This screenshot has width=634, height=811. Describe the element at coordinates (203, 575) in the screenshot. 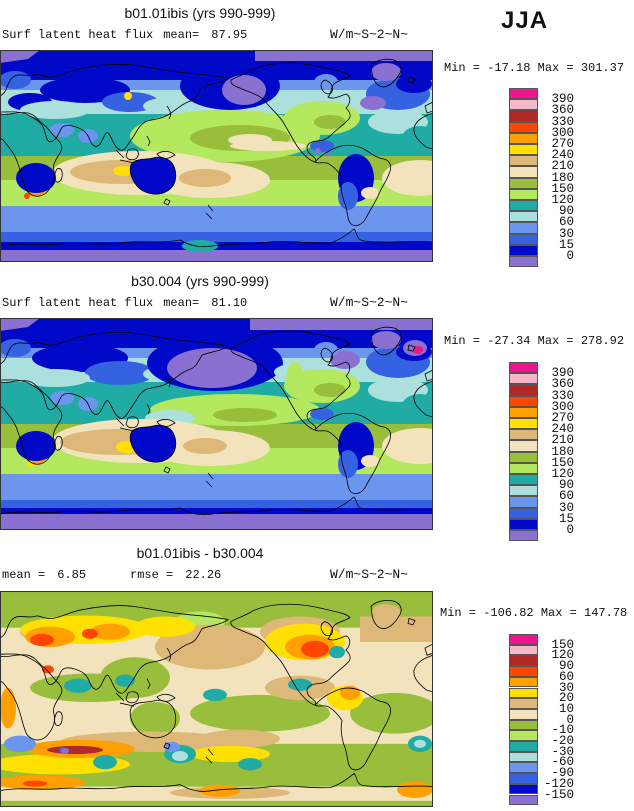

I see `panel-3-rmse-value: 22.26` at that location.